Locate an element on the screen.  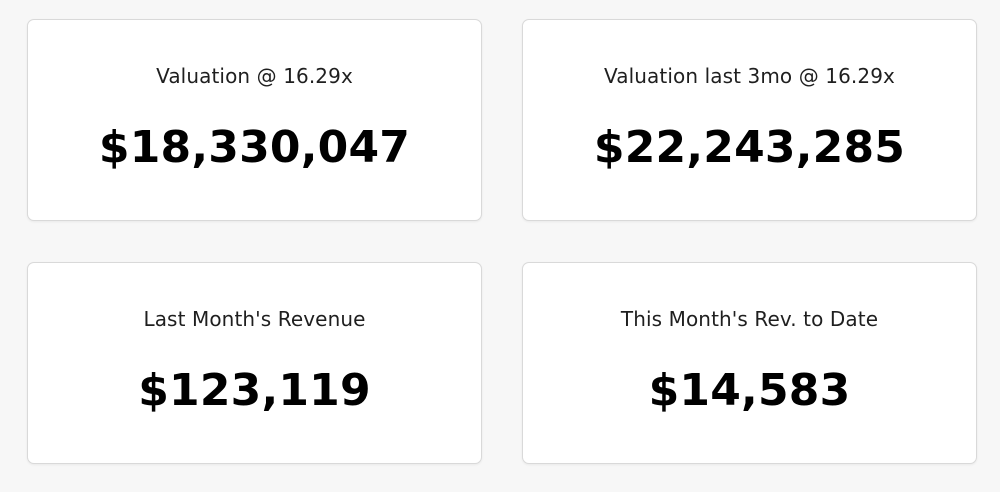
valuation-label: Valuation @ 16.29x is located at coordinates (254, 76).